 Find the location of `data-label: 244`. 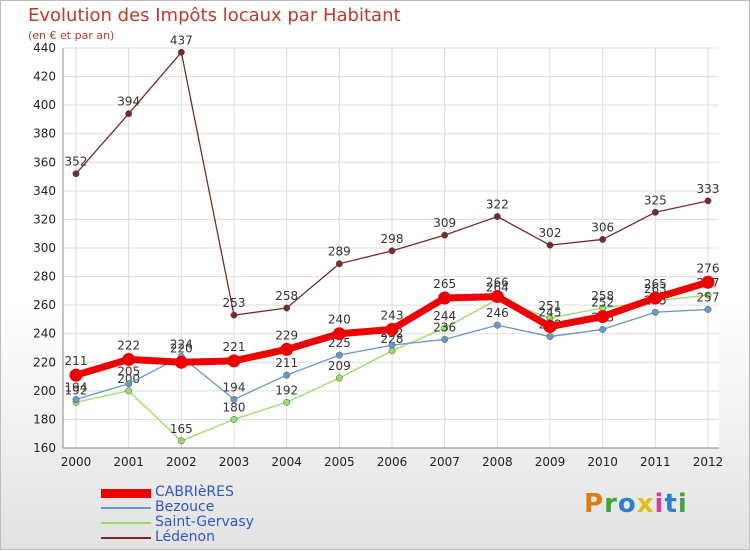

data-label: 244 is located at coordinates (444, 316).